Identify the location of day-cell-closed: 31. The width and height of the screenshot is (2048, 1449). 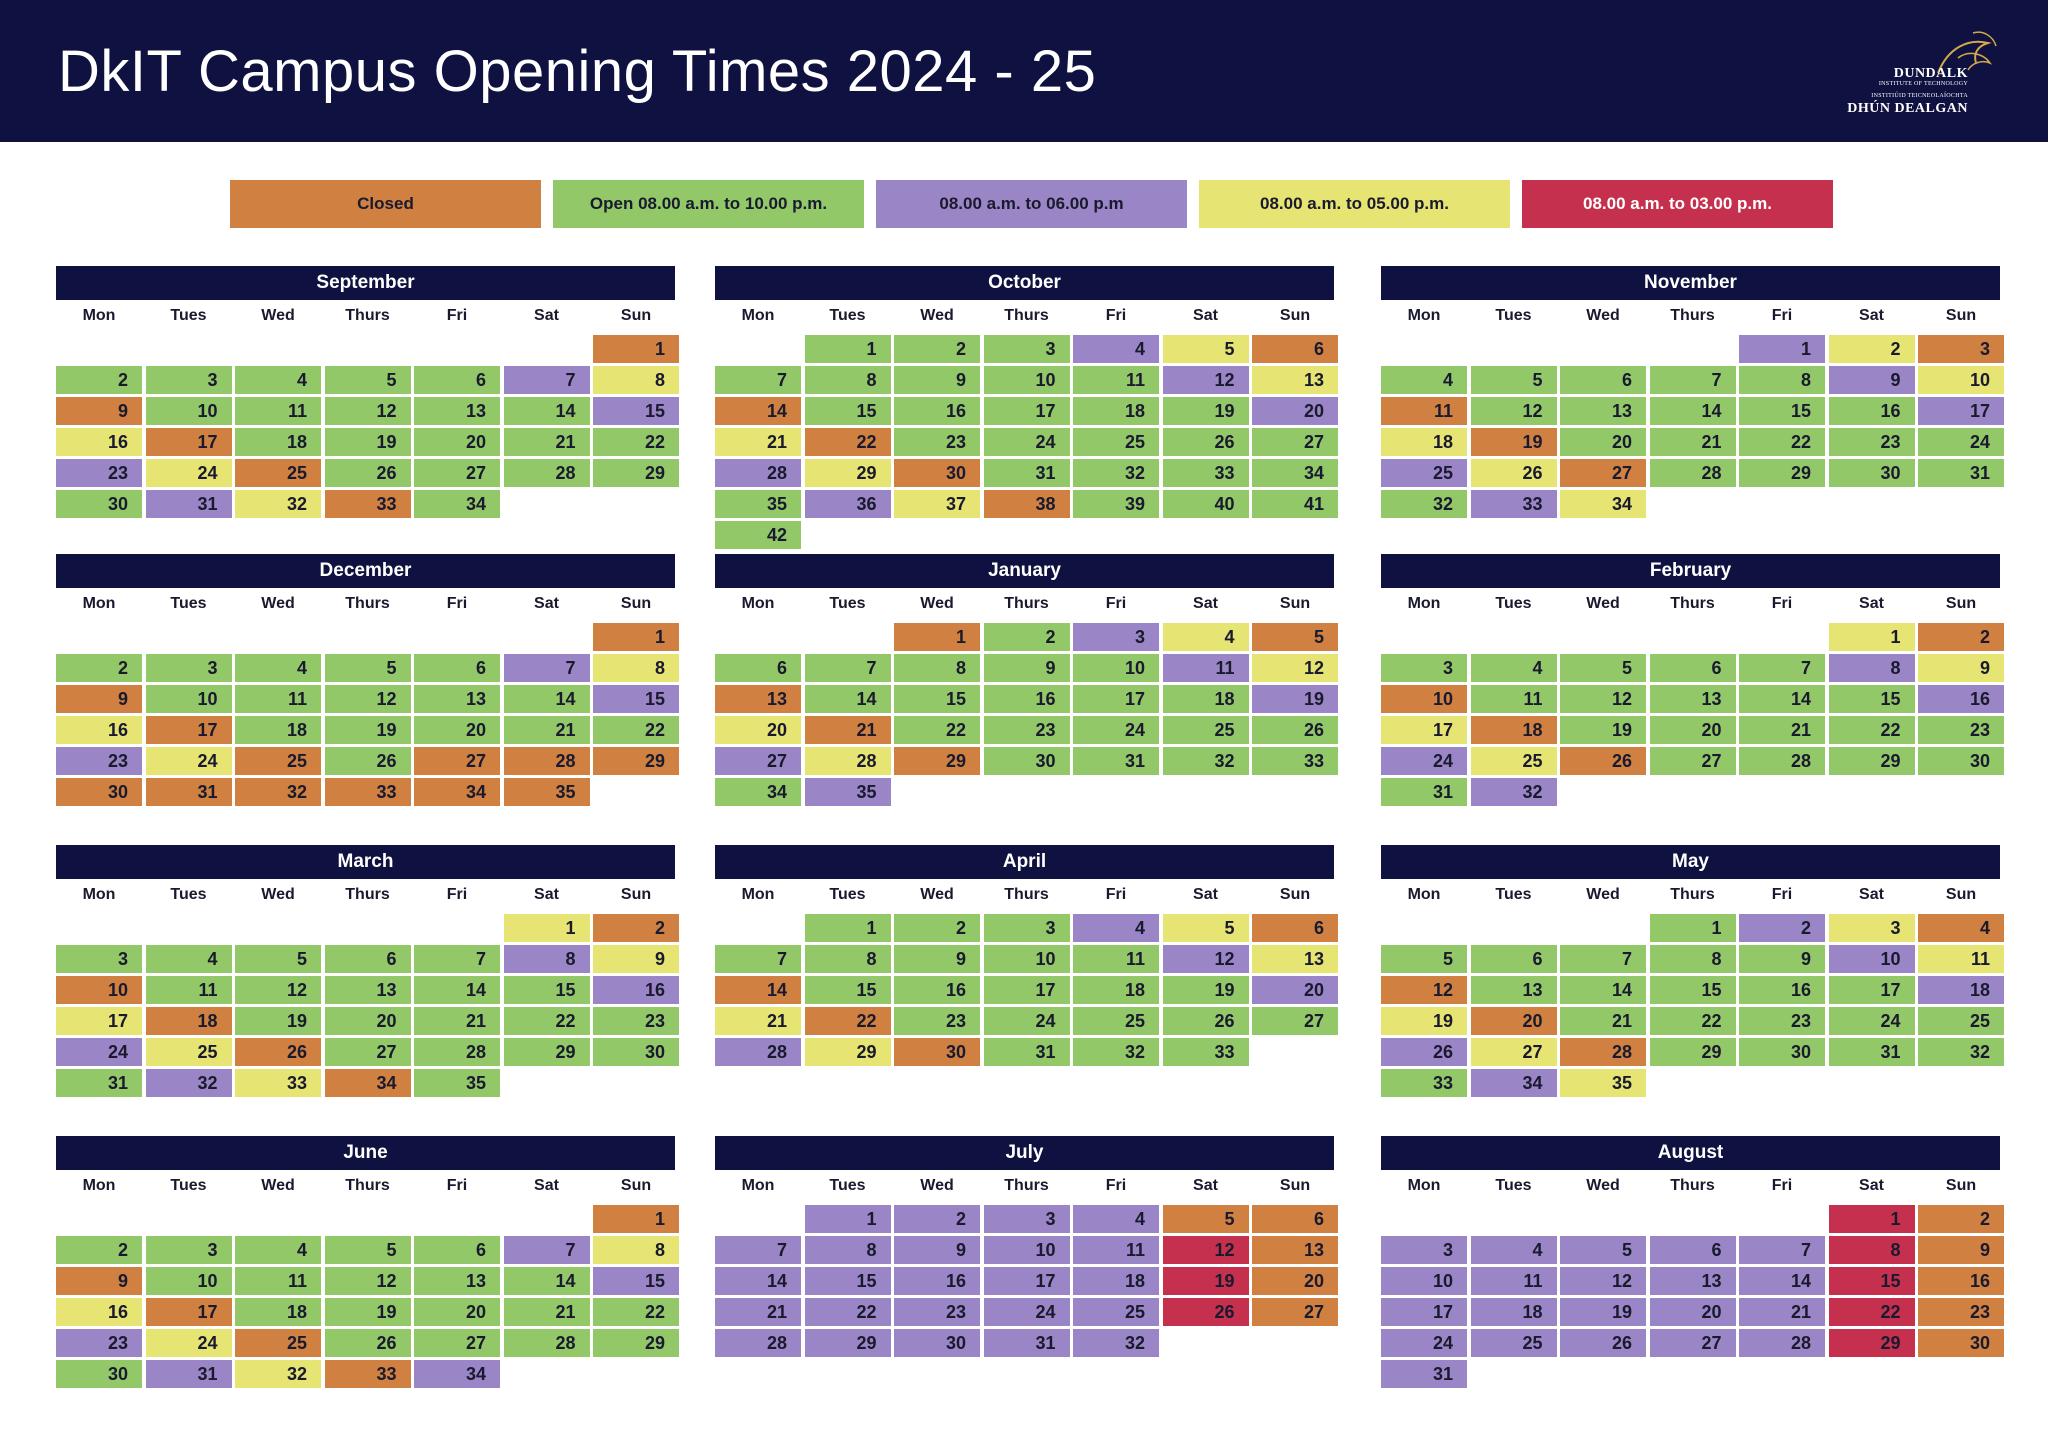
(188, 792).